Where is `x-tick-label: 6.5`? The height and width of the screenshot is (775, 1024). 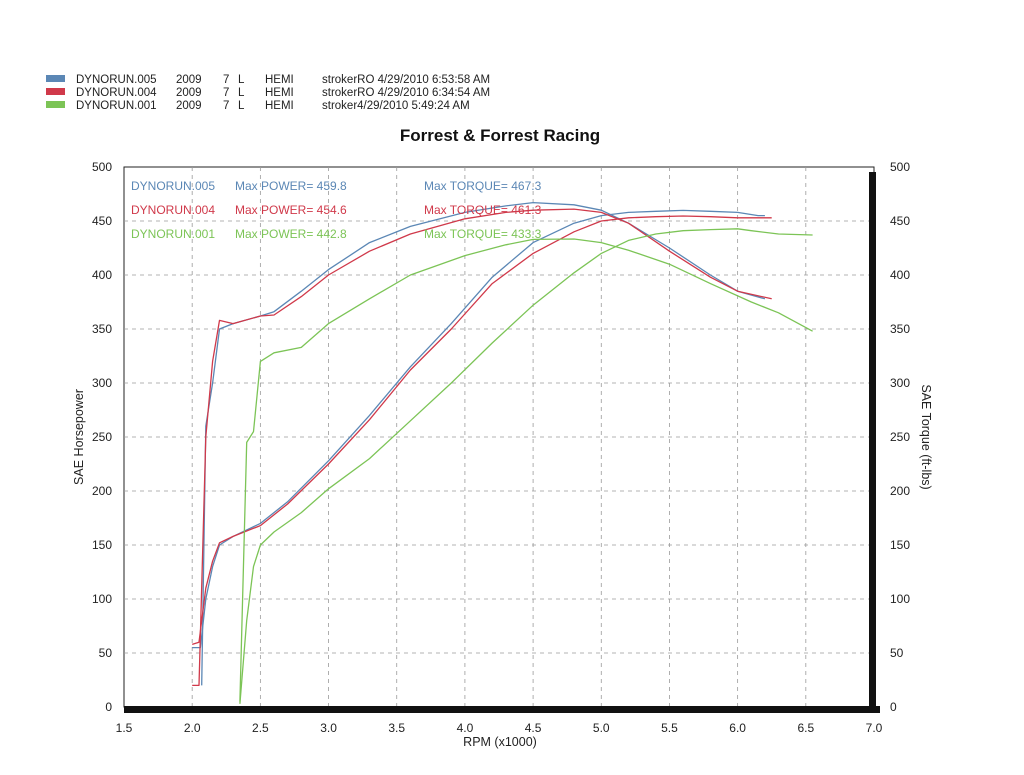 x-tick-label: 6.5 is located at coordinates (805, 728).